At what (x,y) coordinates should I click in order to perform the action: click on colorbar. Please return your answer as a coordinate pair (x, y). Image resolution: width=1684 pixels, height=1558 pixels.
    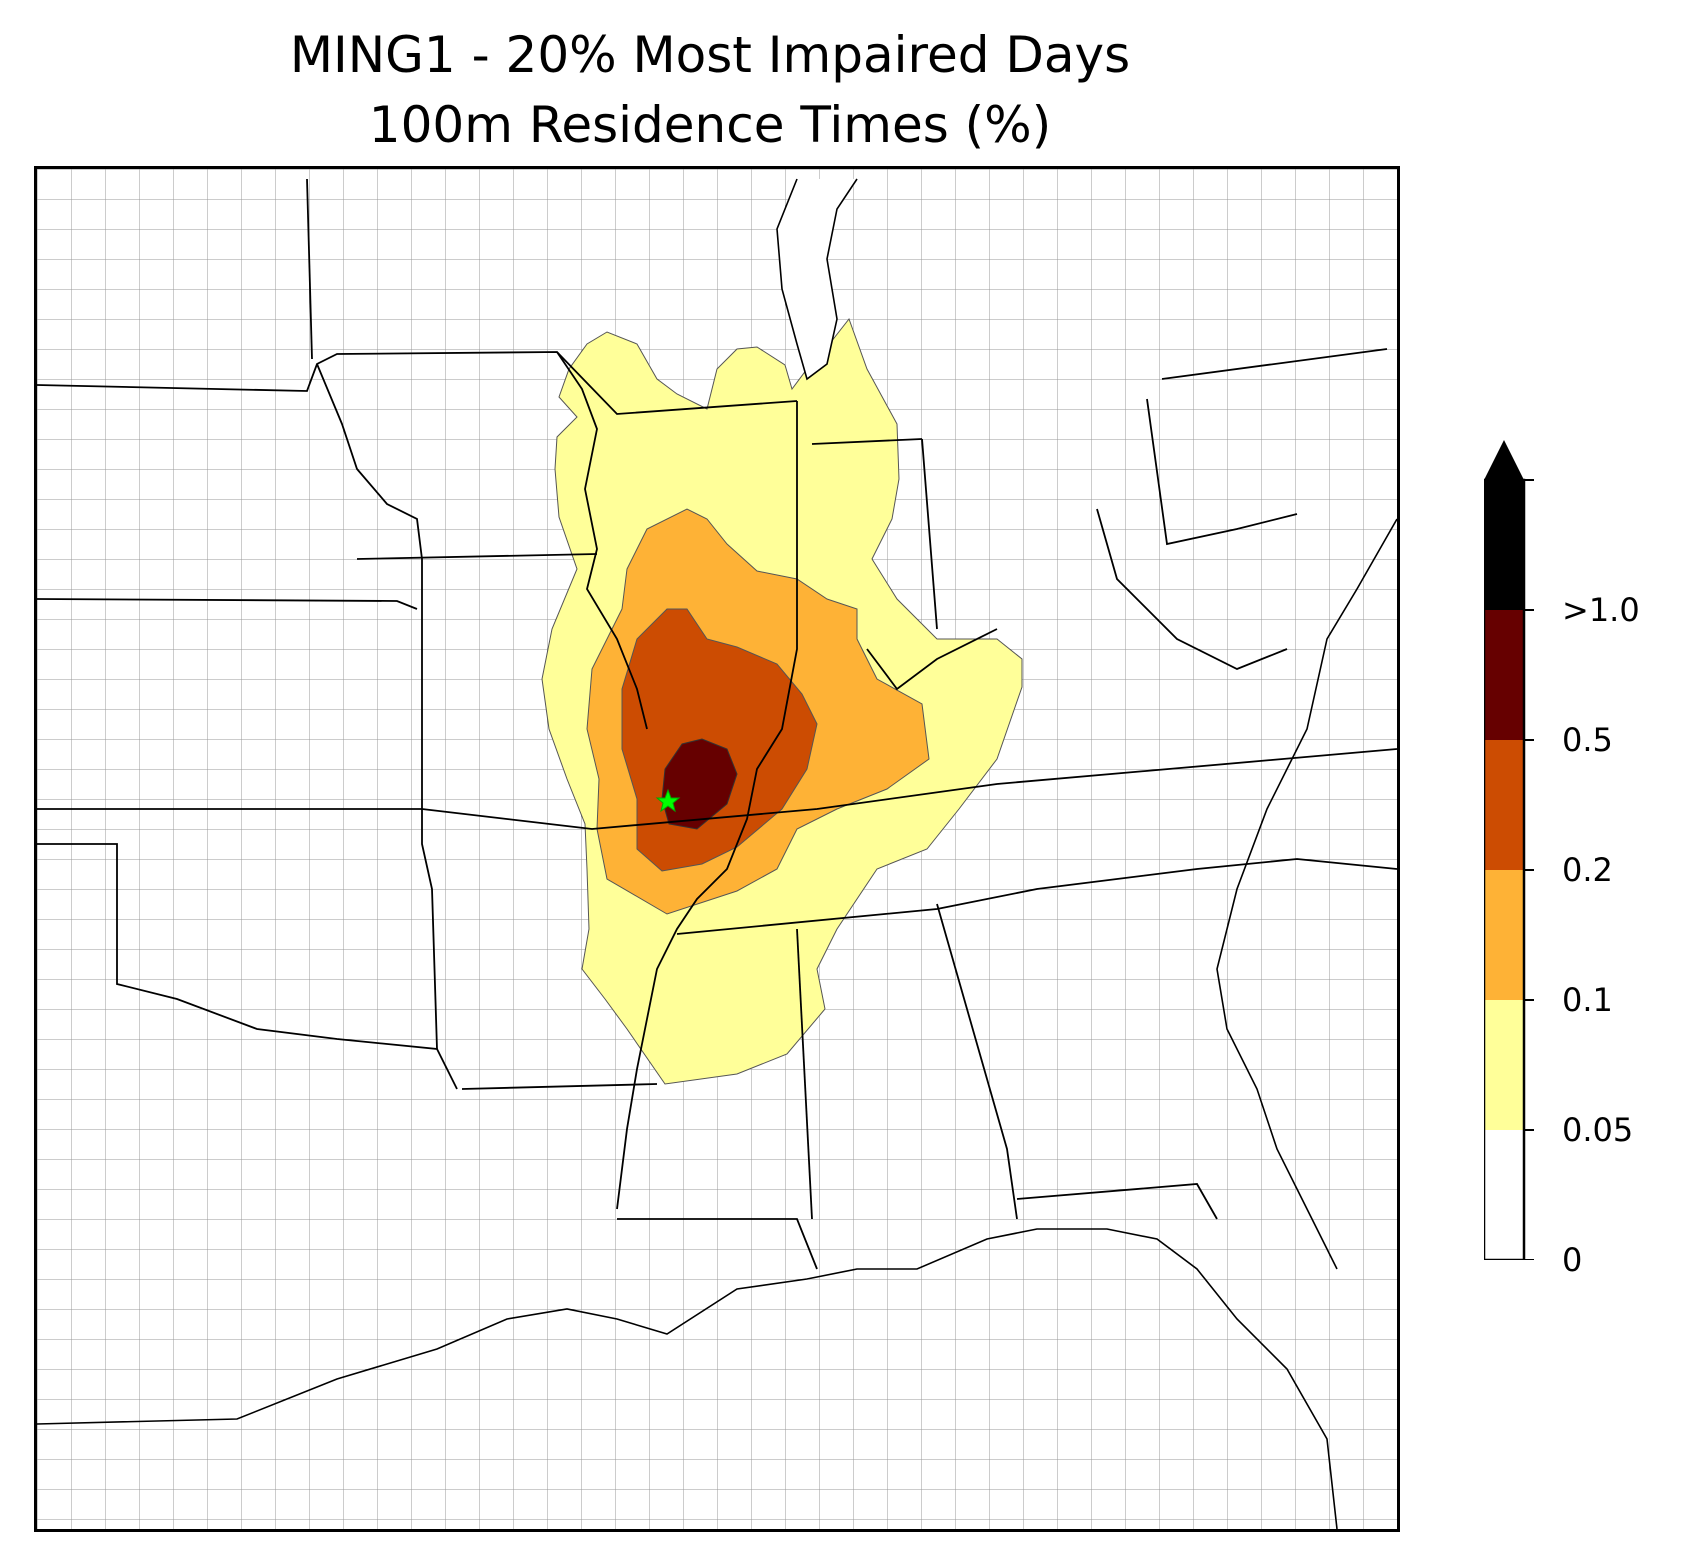
    Looking at the image, I should click on (1509, 850).